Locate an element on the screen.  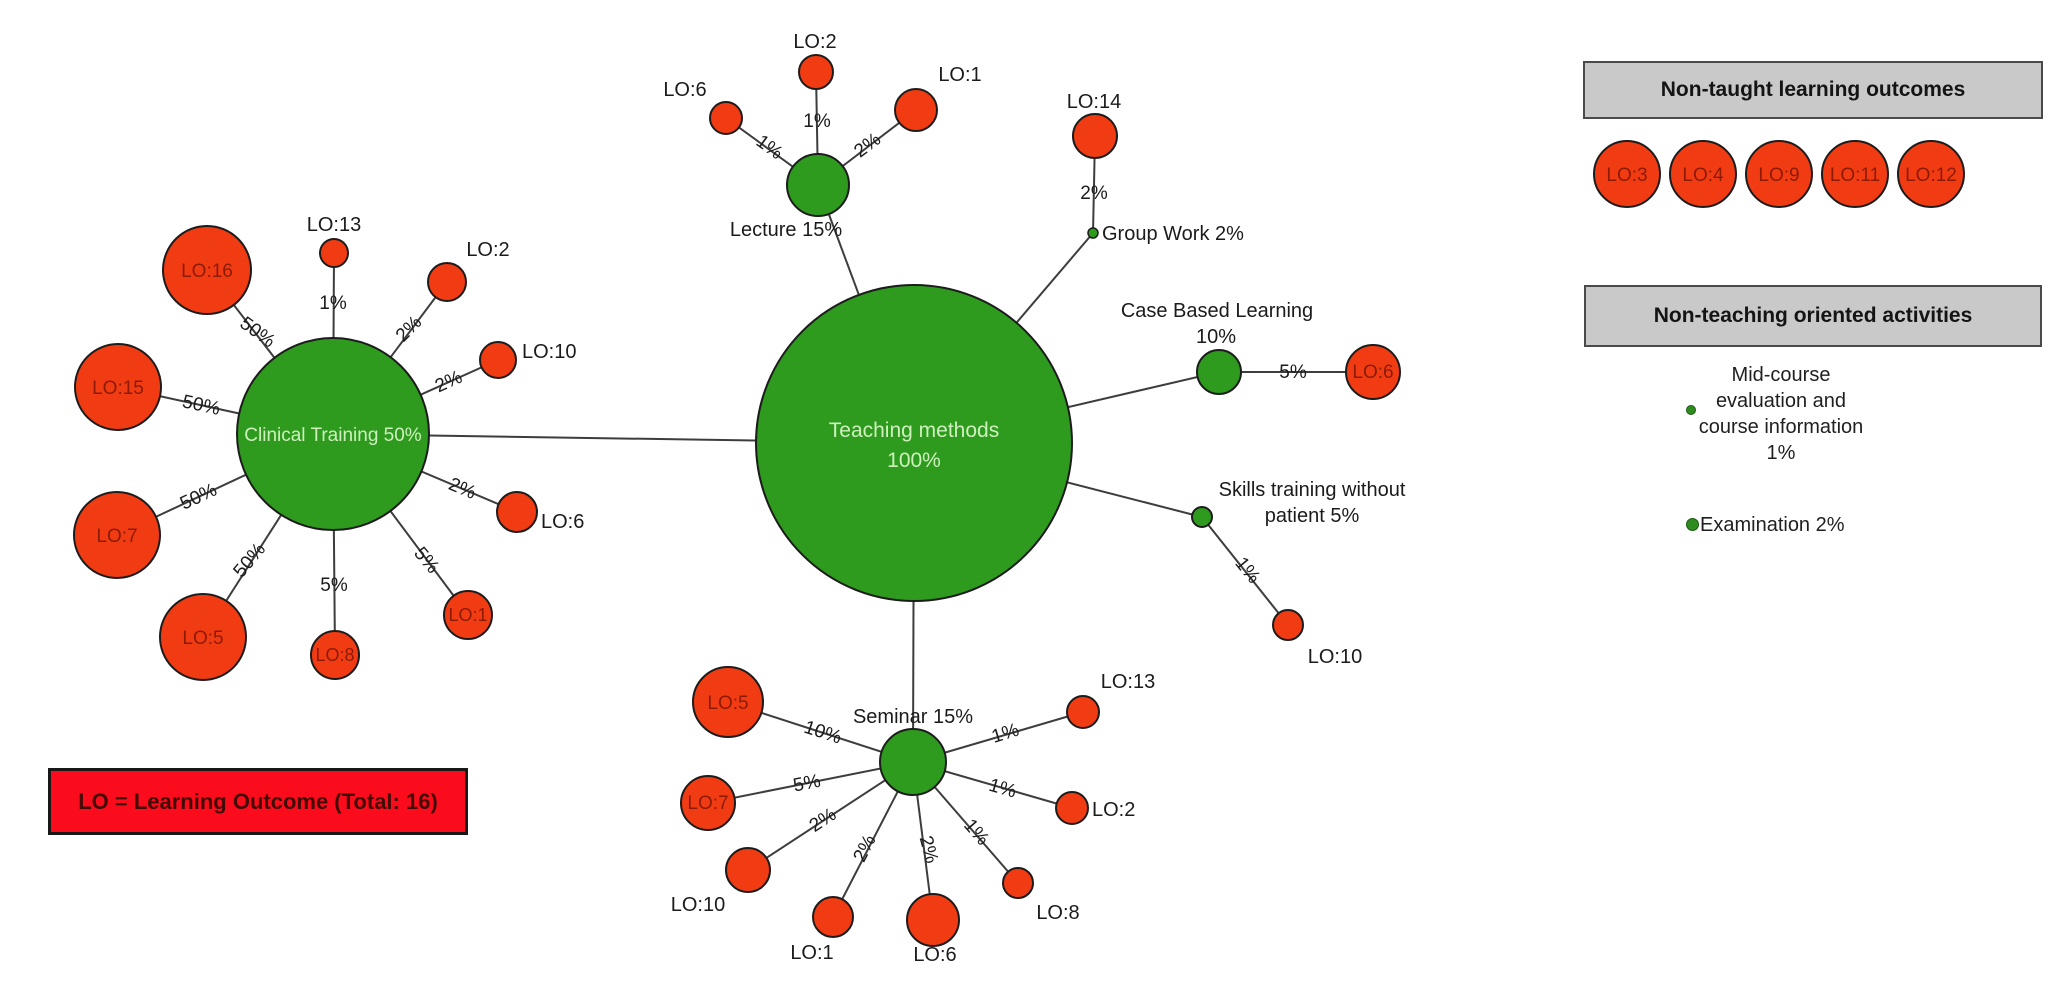
lo2-clinical-label: LO:2 is located at coordinates (487, 250).